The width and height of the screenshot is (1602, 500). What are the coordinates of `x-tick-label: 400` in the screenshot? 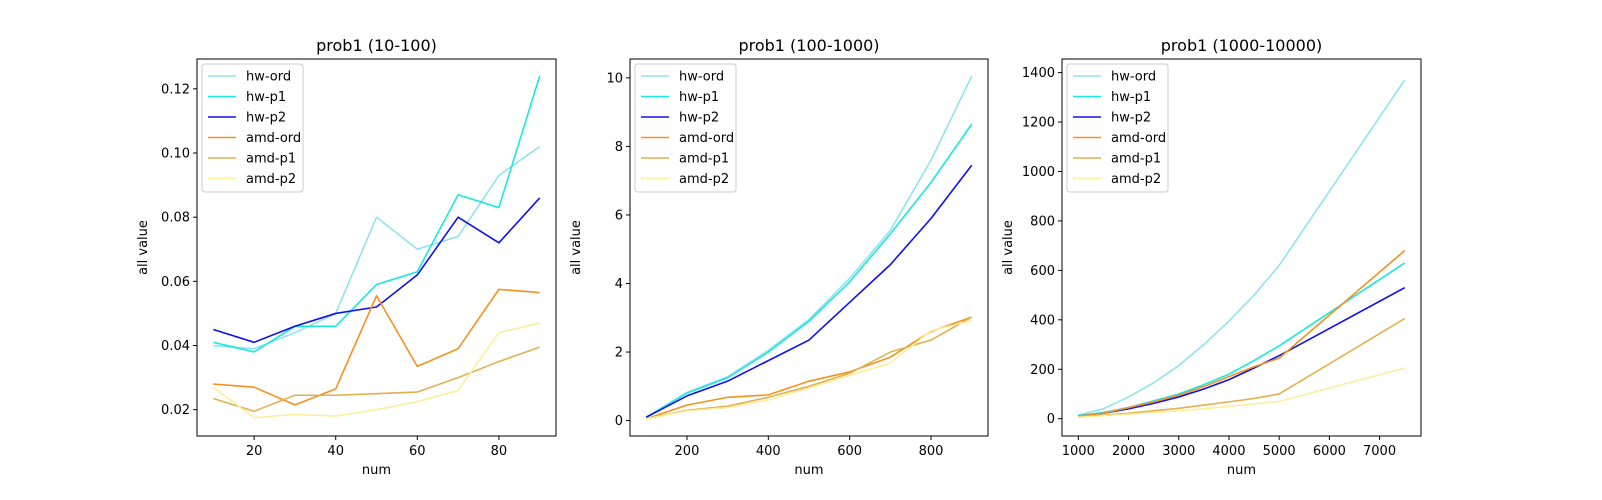 It's located at (768, 451).